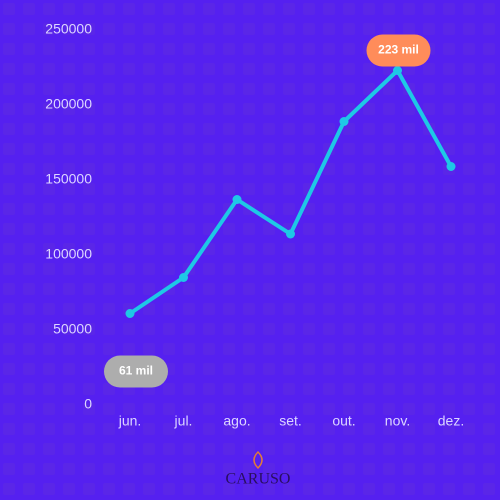  Describe the element at coordinates (88, 404) in the screenshot. I see `y-tick-label: 0` at that location.